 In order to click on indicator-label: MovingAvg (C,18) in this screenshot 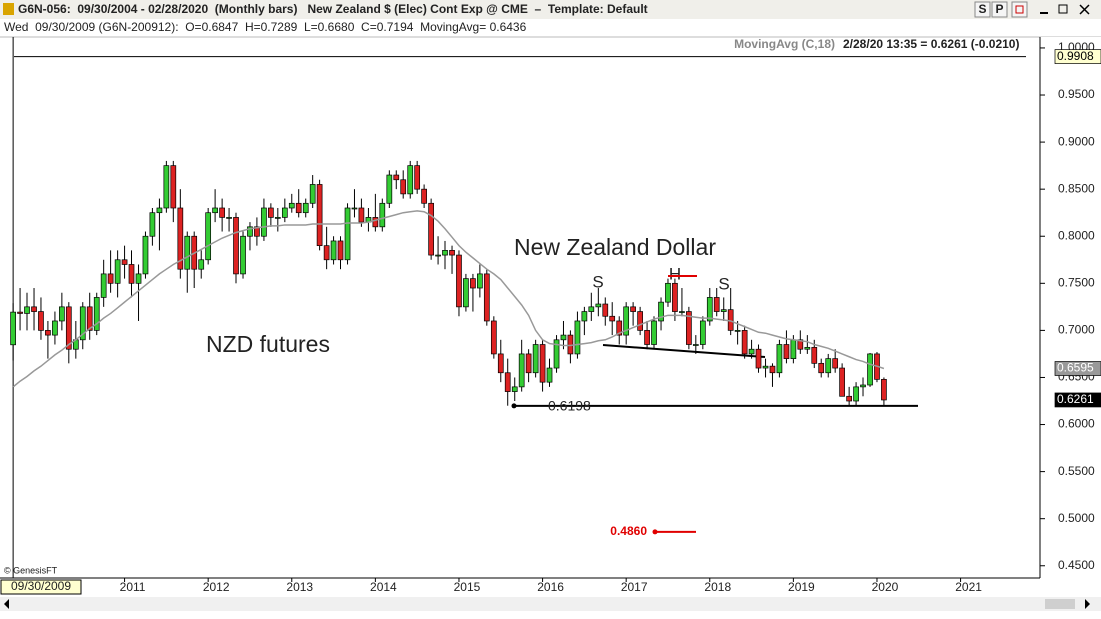, I will do `click(784, 44)`.